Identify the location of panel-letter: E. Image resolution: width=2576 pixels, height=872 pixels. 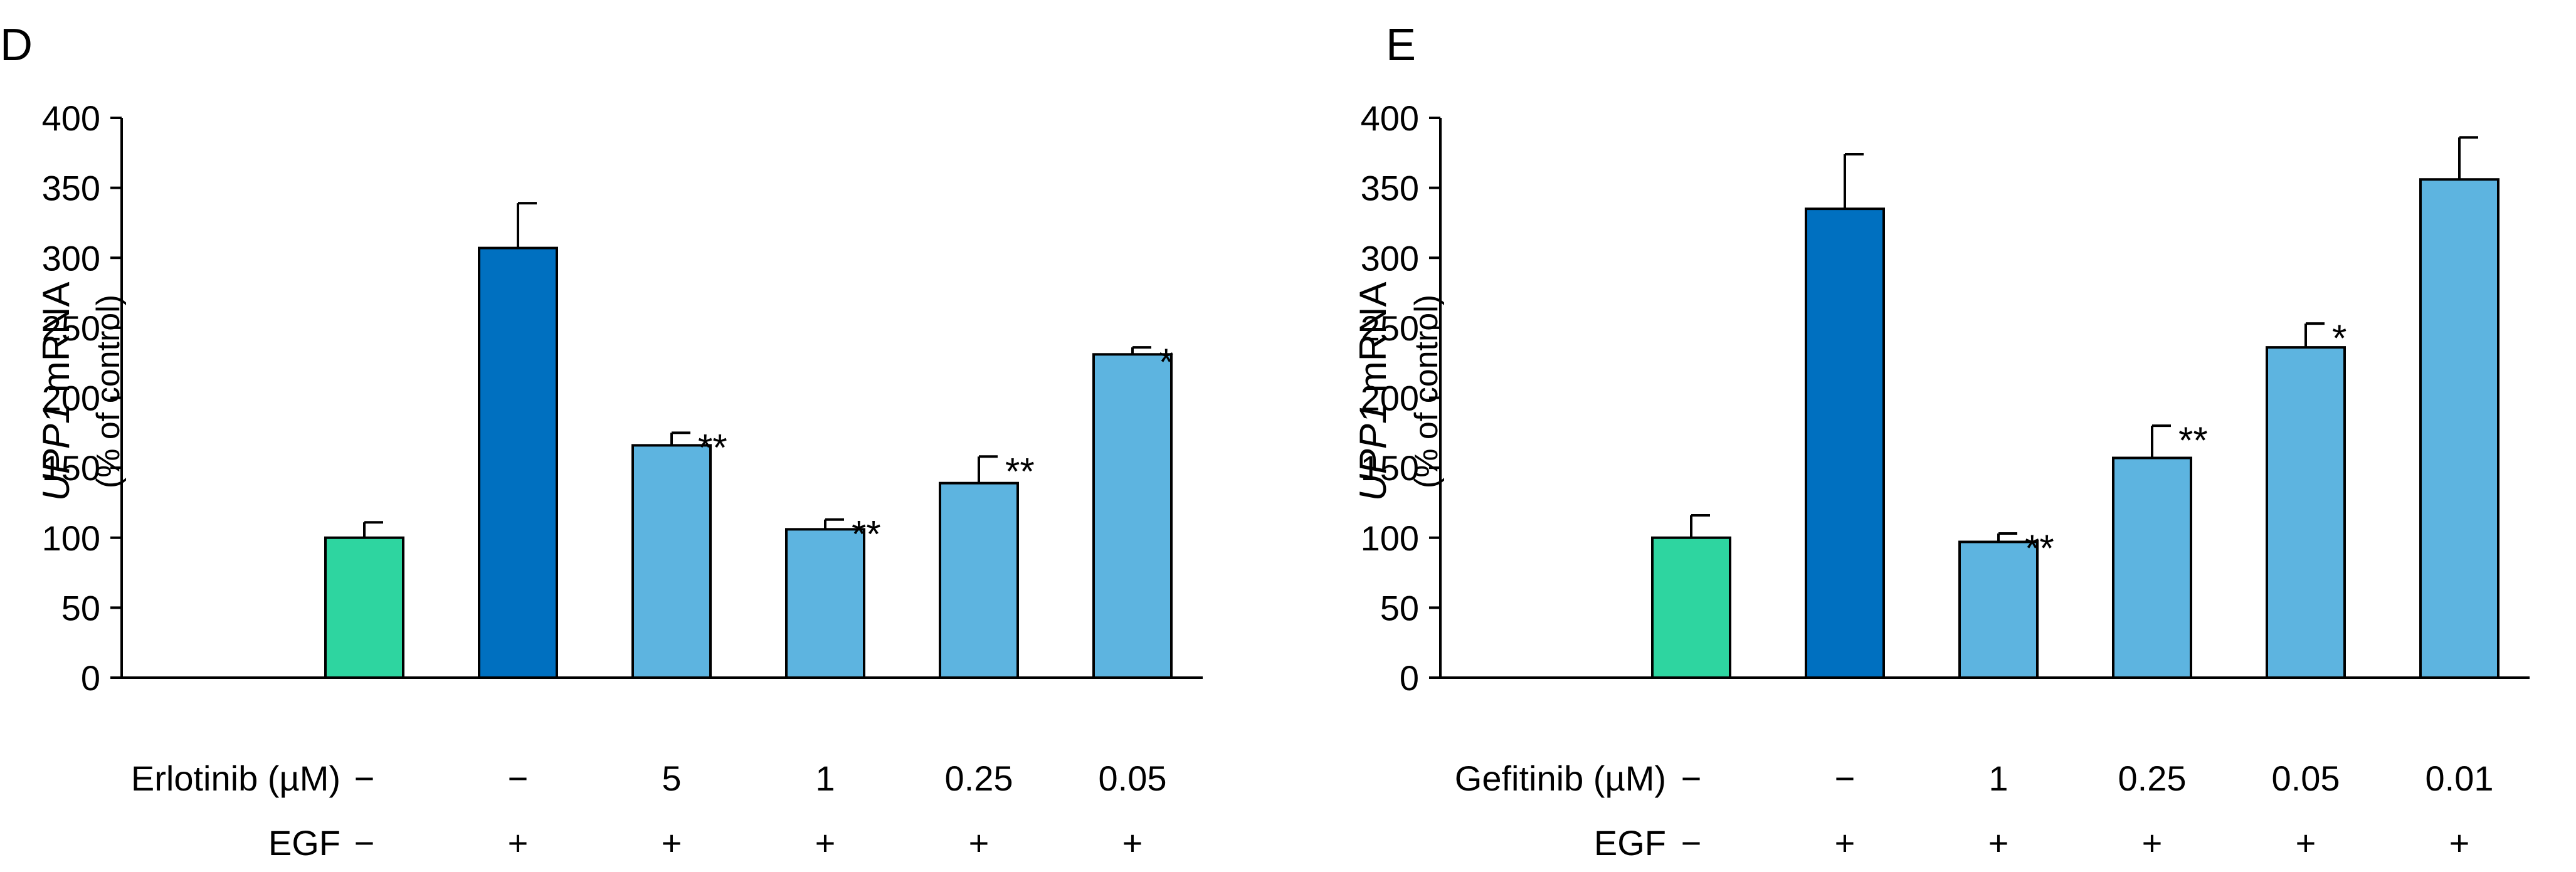
(1401, 45).